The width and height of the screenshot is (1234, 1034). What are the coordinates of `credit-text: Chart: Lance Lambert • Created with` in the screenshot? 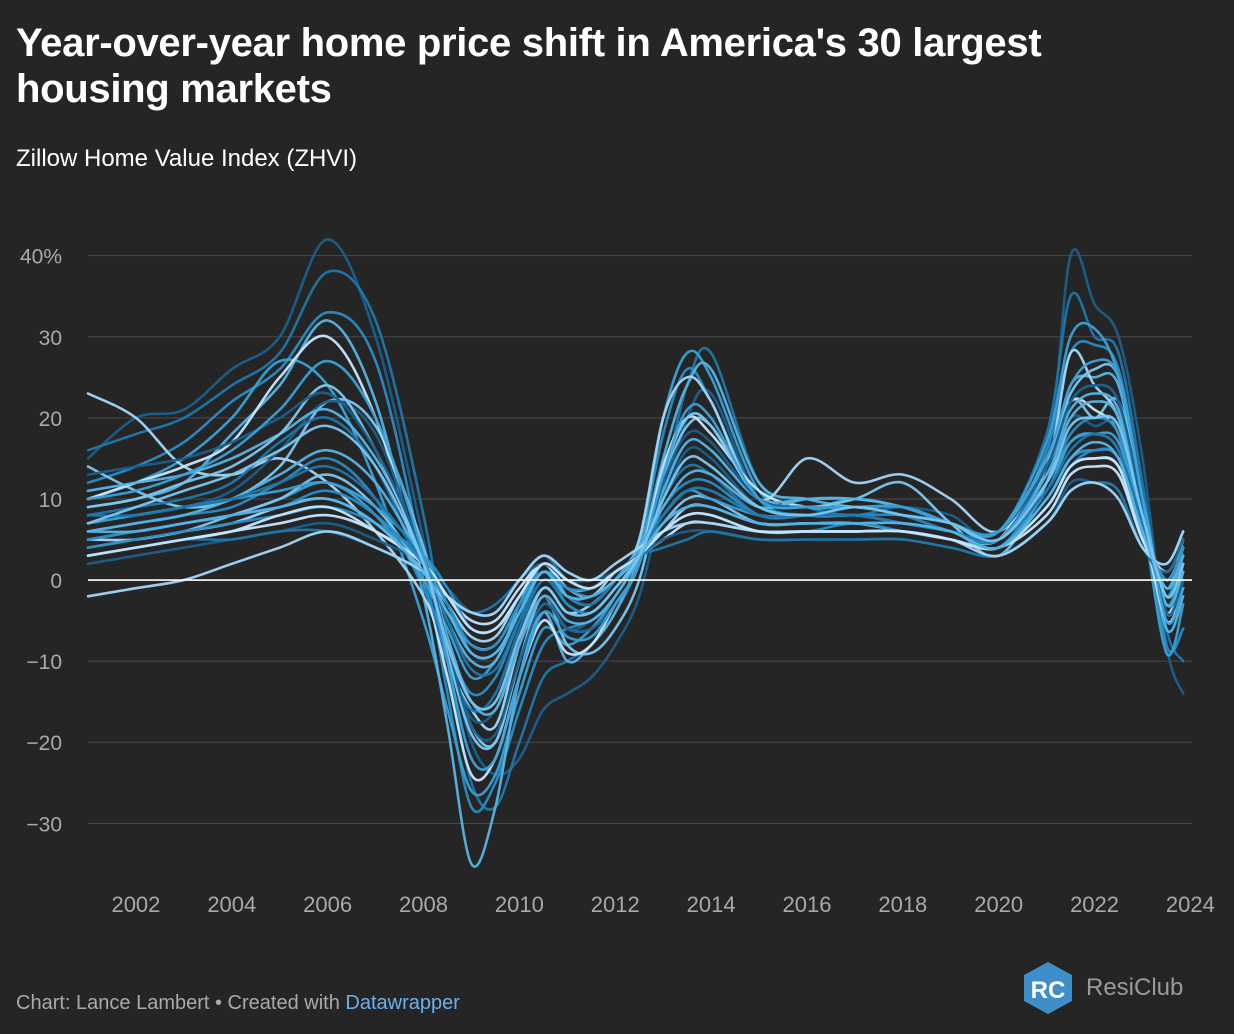 It's located at (181, 1003).